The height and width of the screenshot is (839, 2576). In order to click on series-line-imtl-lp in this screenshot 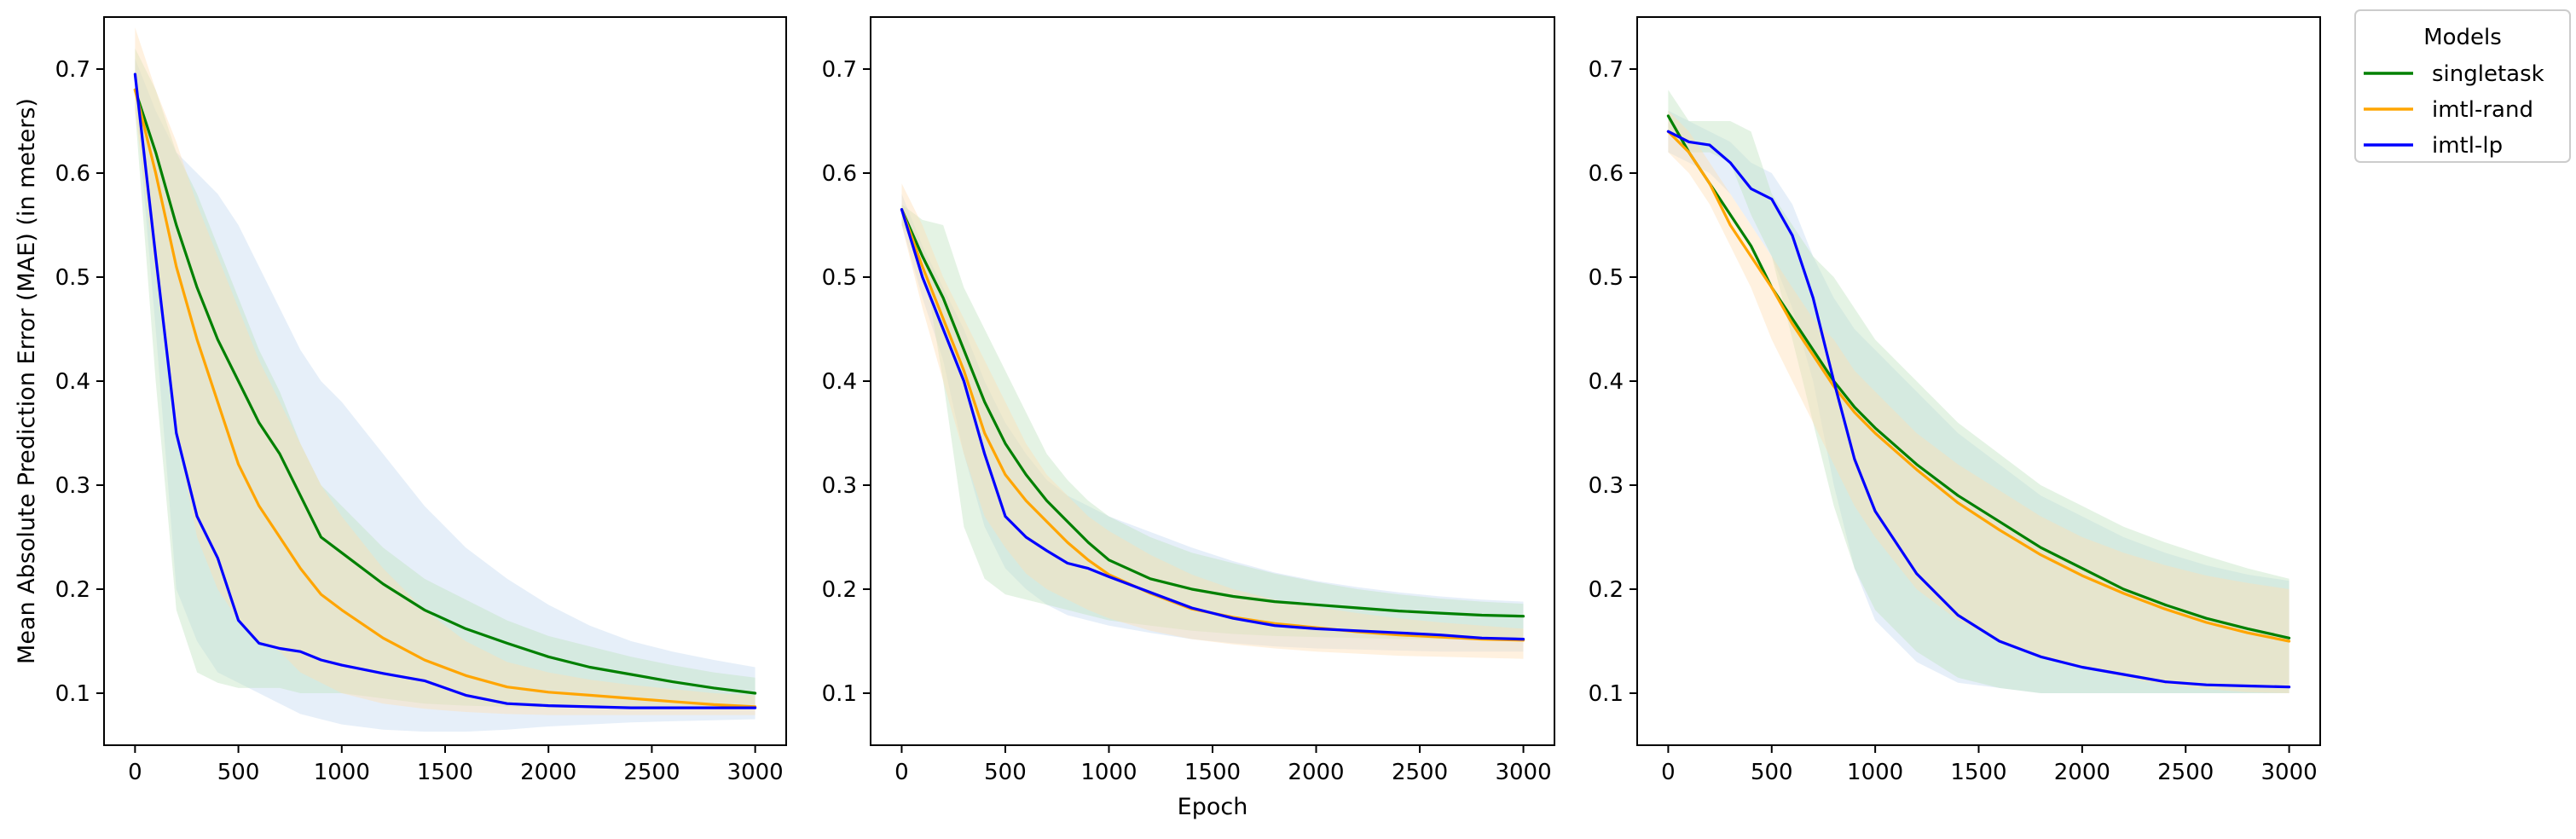, I will do `click(1212, 424)`.